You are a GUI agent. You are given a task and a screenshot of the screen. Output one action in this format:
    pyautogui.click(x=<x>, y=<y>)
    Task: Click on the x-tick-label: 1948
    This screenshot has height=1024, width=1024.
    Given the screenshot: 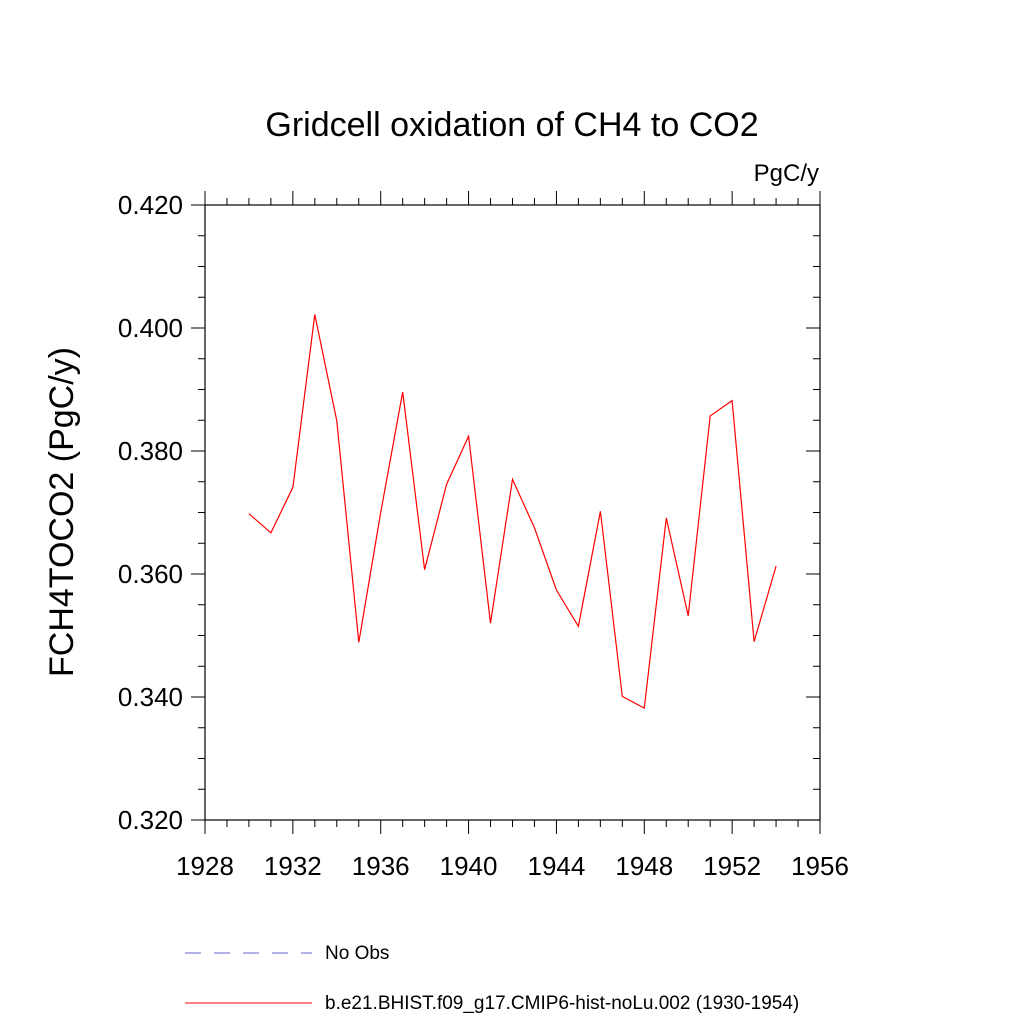 What is the action you would take?
    pyautogui.click(x=644, y=866)
    